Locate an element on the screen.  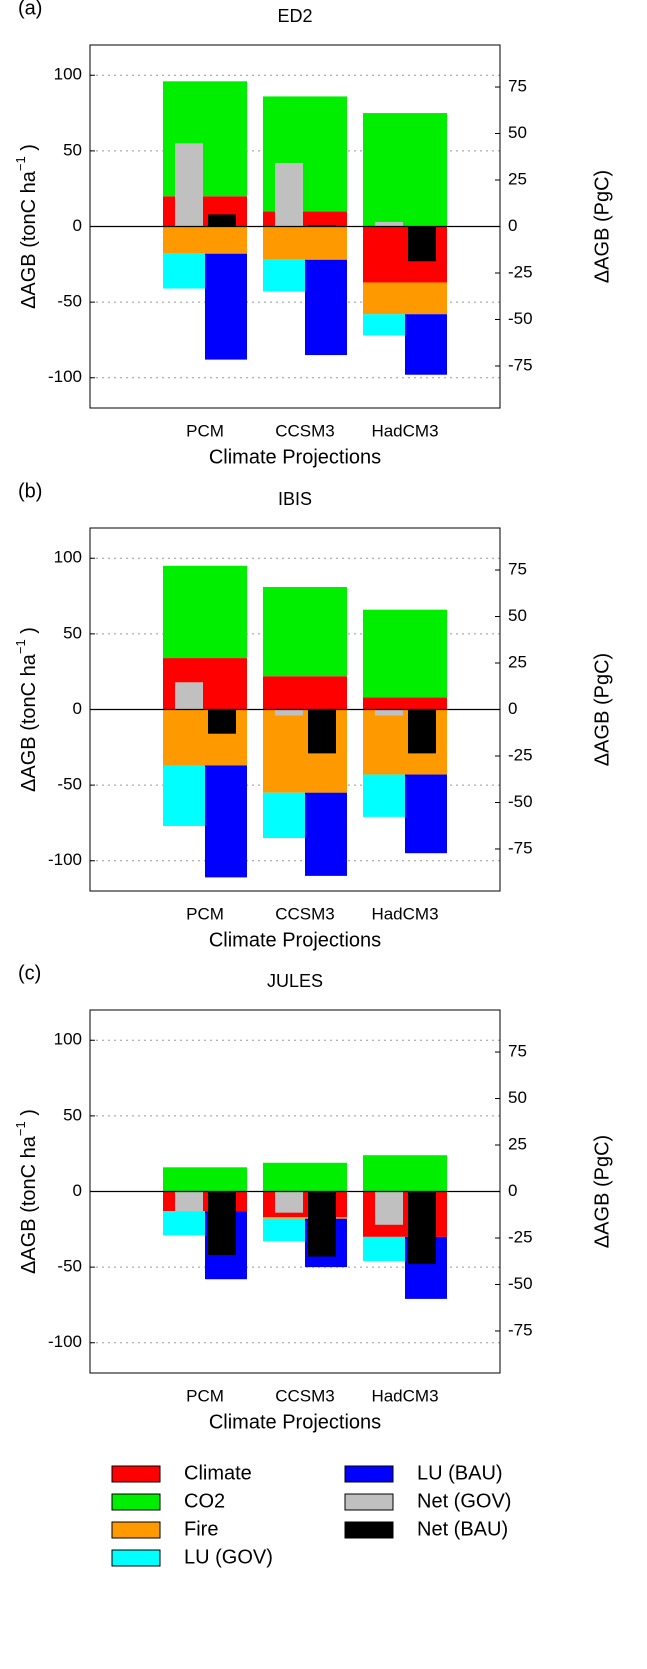
panel-label: (b) is located at coordinates (30, 491).